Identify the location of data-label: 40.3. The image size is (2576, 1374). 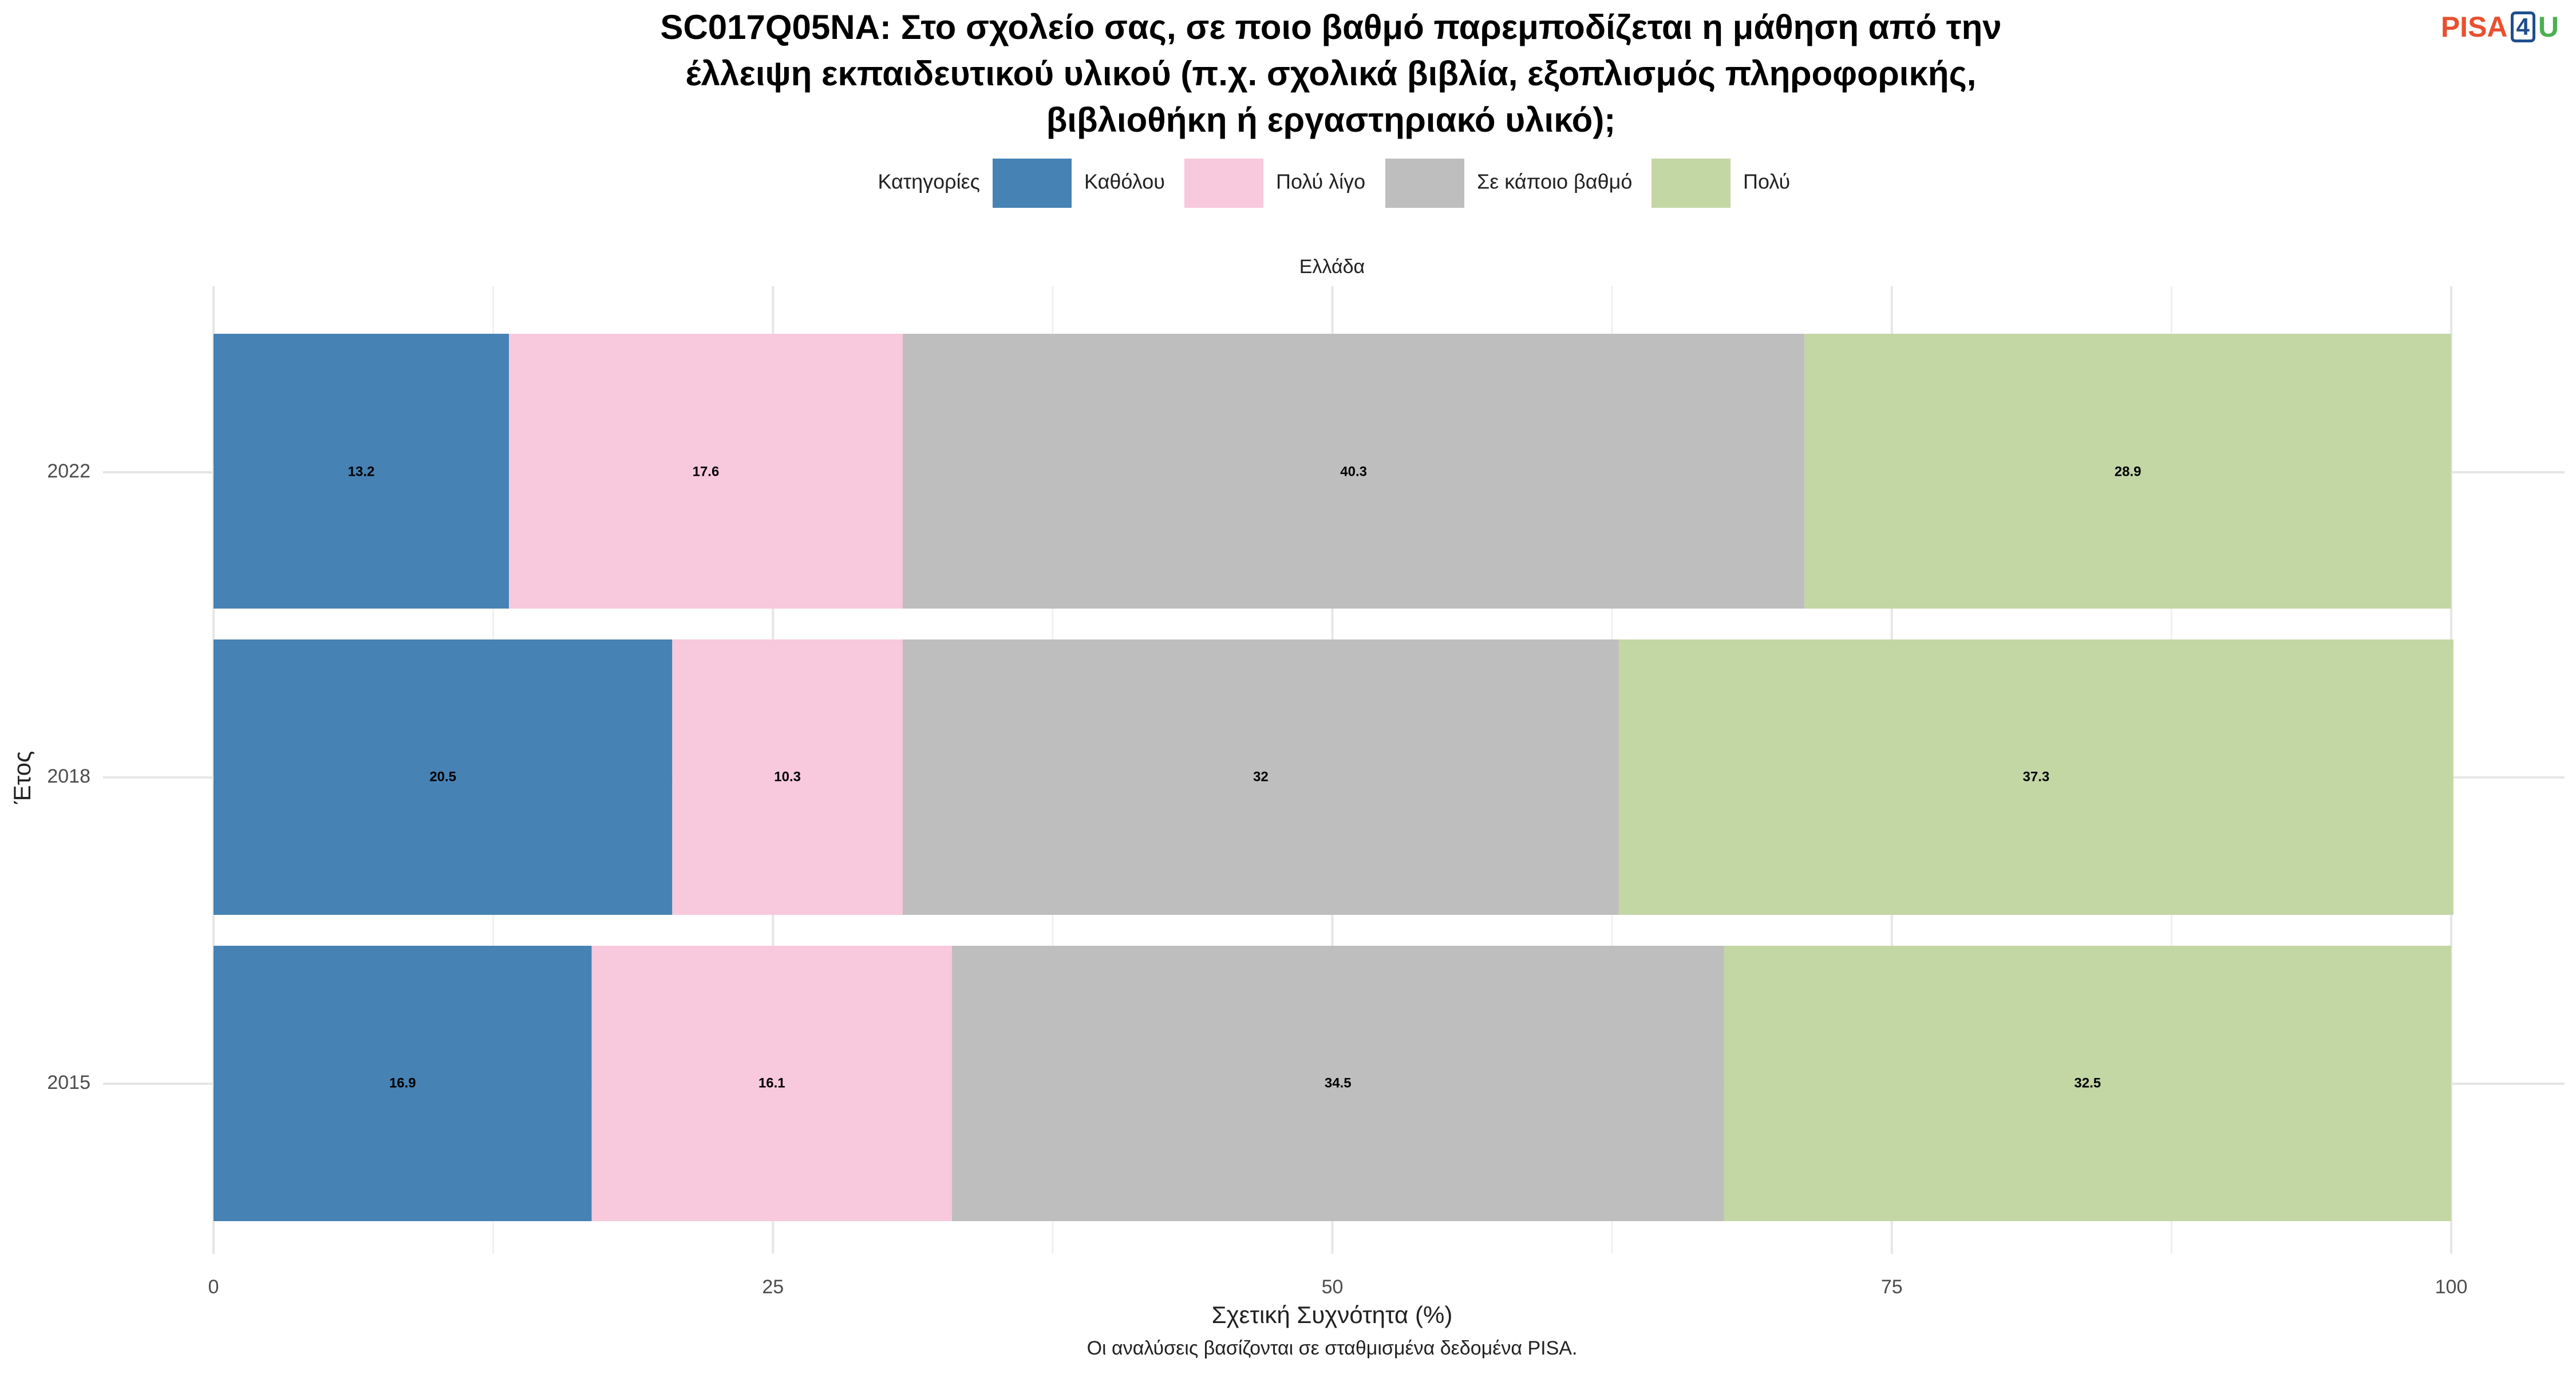
(1353, 472).